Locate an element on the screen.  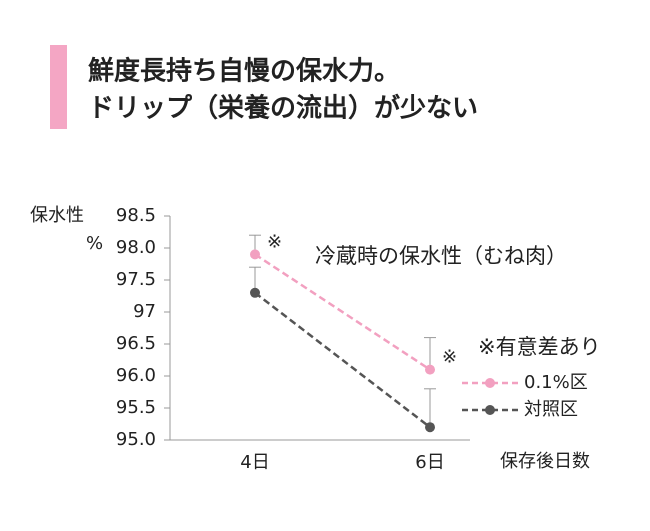
y-tick-label: 95.5 is located at coordinates (136, 407).